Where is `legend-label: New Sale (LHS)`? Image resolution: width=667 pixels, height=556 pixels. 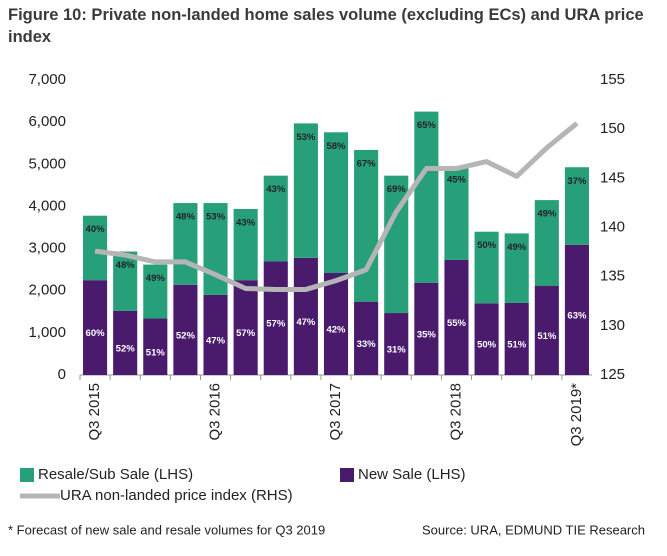
legend-label: New Sale (LHS) is located at coordinates (412, 474).